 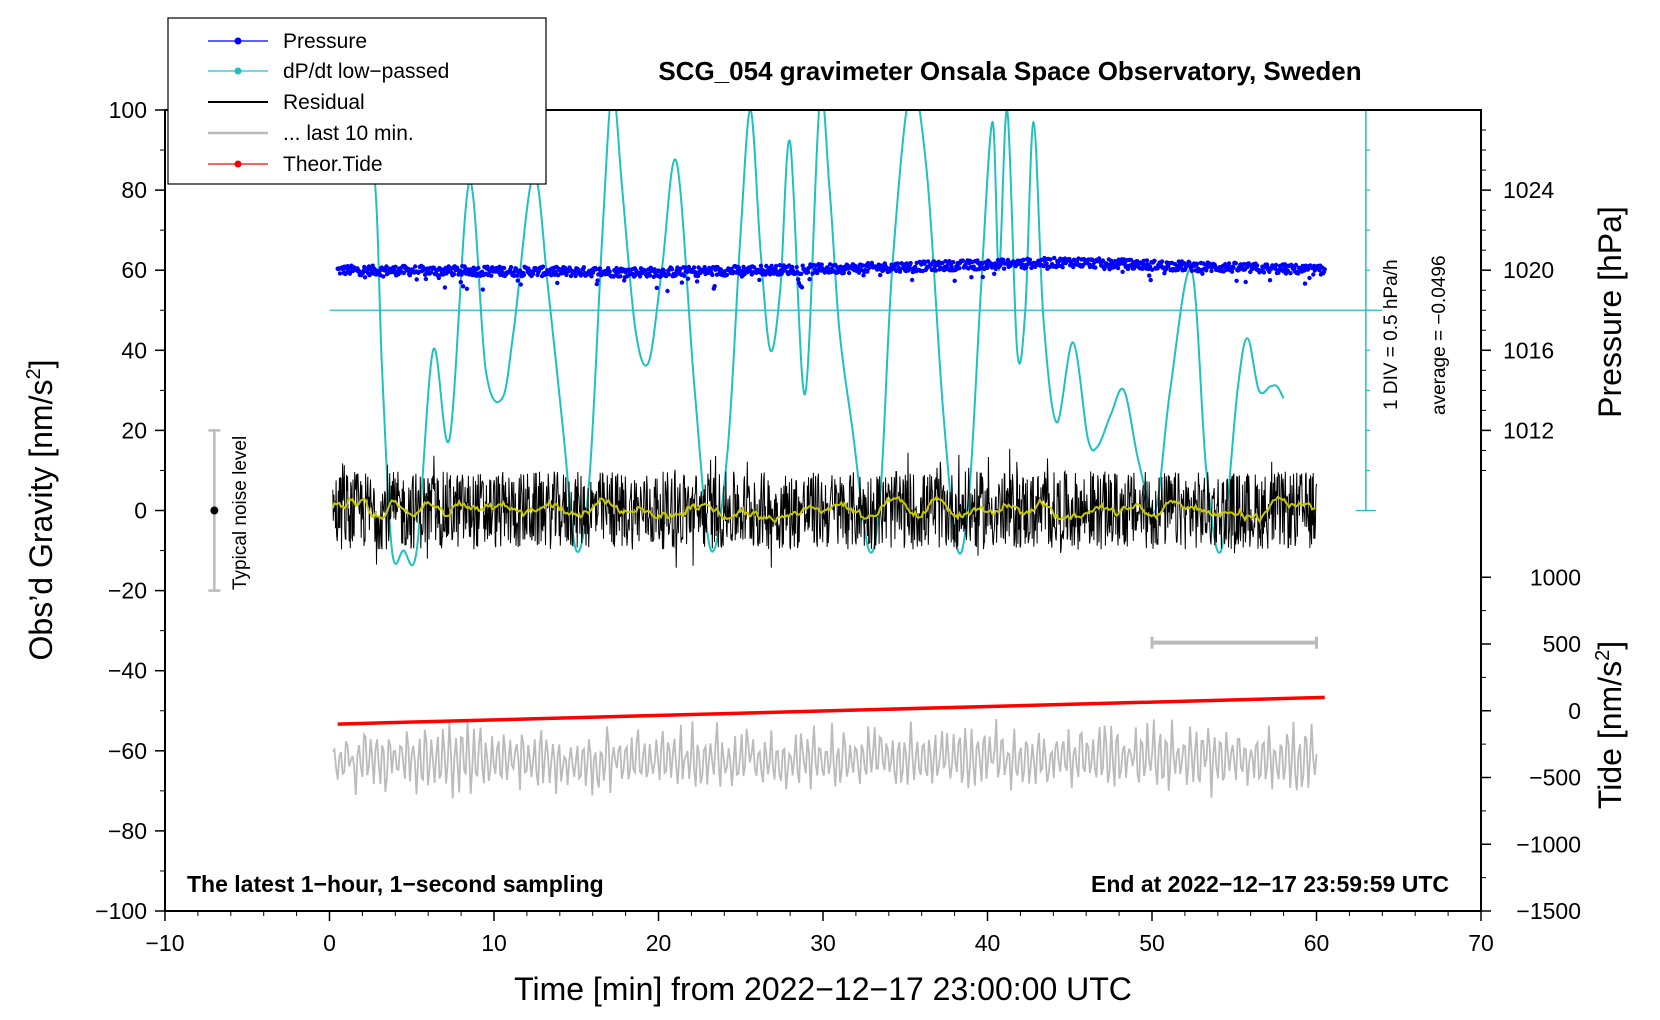 I want to click on residual-smoothed-line, so click(x=824, y=509).